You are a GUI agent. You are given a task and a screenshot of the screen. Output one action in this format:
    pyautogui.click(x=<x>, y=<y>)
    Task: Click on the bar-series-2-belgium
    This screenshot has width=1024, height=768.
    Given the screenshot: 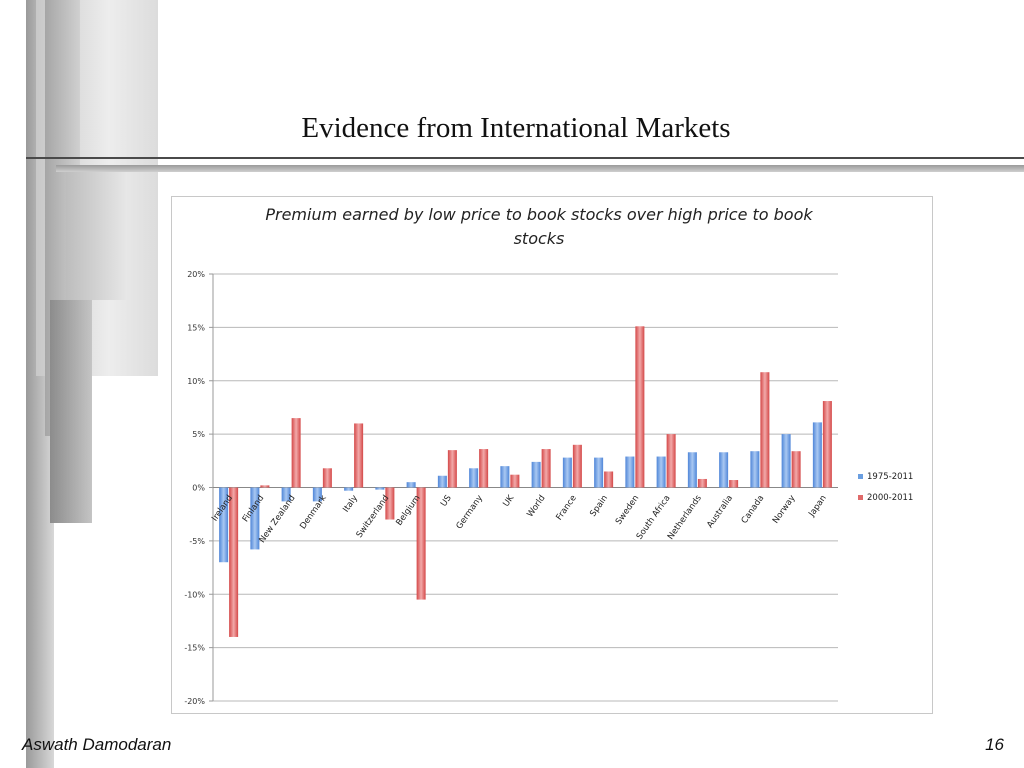 What is the action you would take?
    pyautogui.click(x=421, y=543)
    